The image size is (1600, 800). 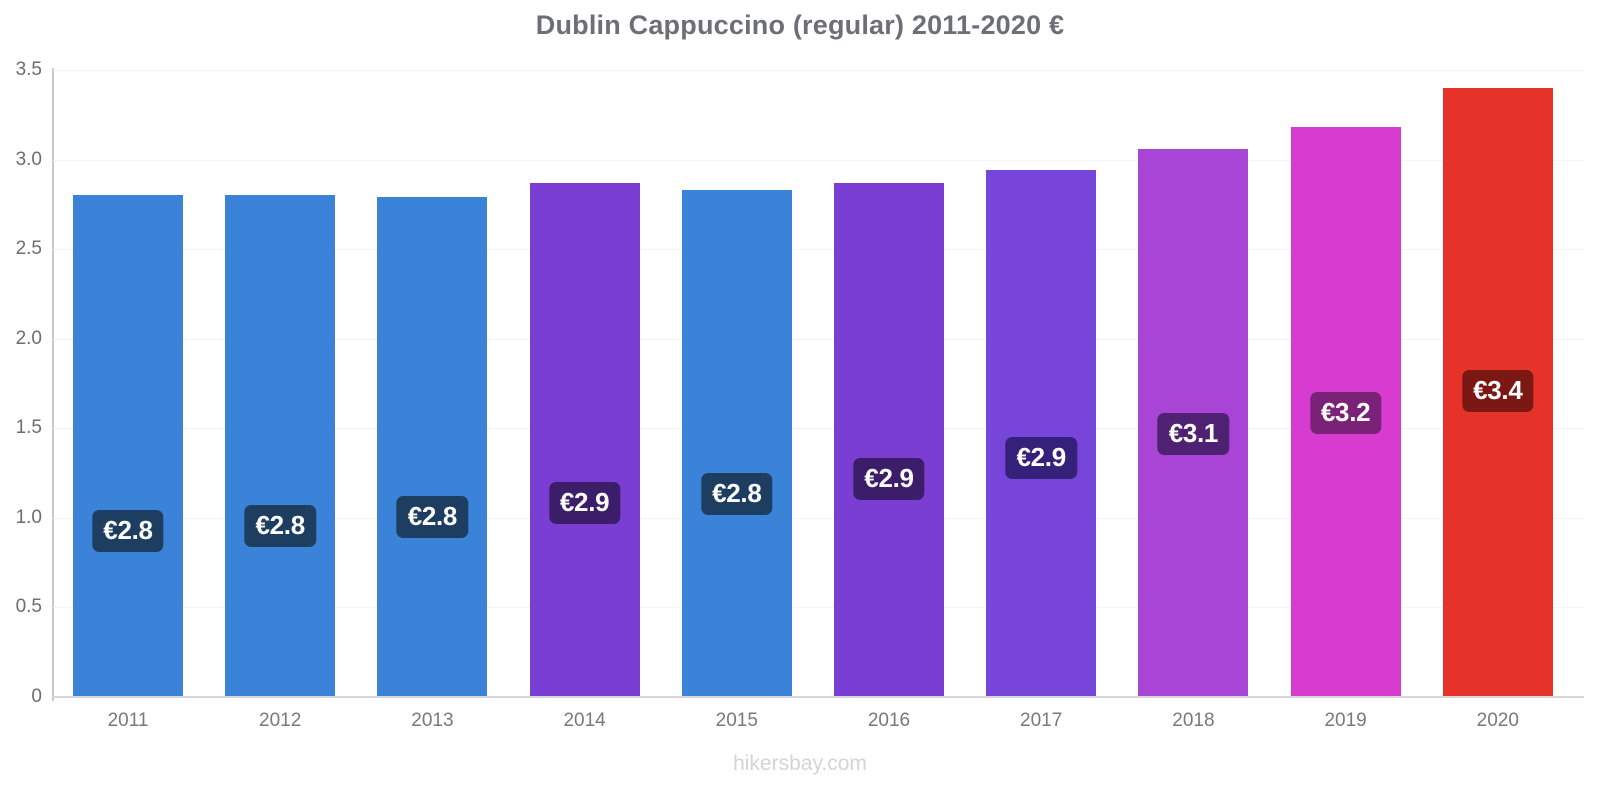 I want to click on chart-title: Dublin Cappuccino (regular) 2011-2020 €, so click(x=800, y=25).